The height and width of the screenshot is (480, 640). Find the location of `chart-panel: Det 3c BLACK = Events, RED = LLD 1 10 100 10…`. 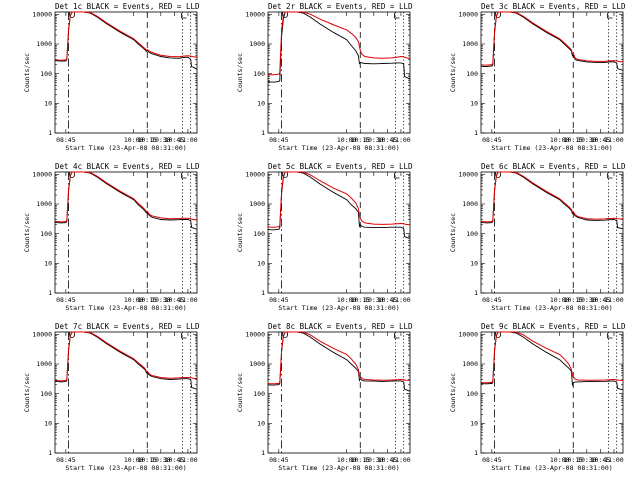

chart-panel: Det 3c BLACK = Events, RED = LLD 1 10 100 10… is located at coordinates (537, 77).